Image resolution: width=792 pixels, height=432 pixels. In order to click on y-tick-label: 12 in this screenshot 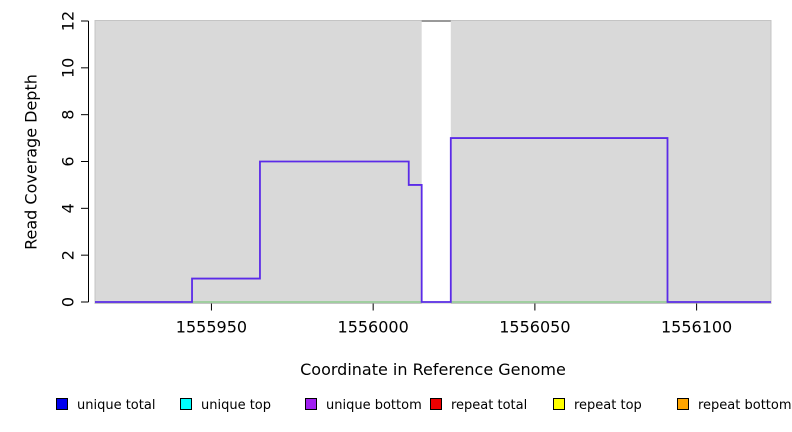, I will do `click(68, 21)`.